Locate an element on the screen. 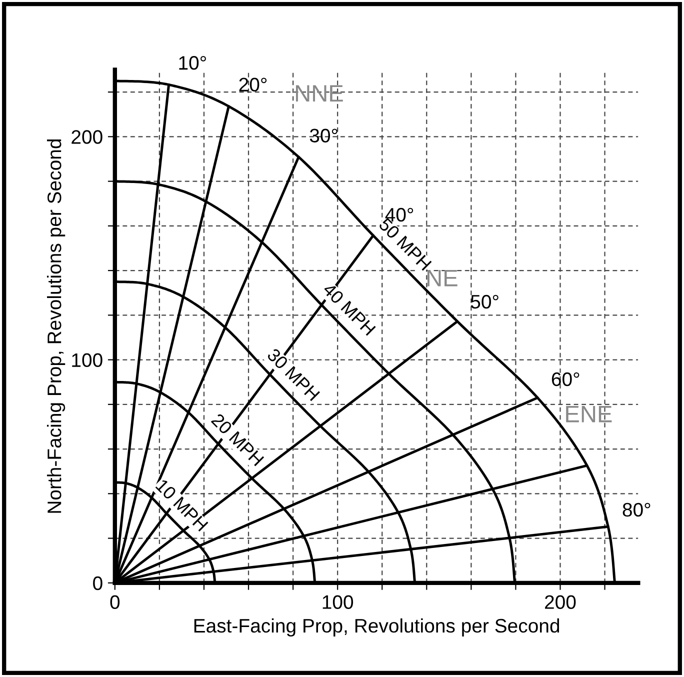  annotation: 10° is located at coordinates (192, 63).